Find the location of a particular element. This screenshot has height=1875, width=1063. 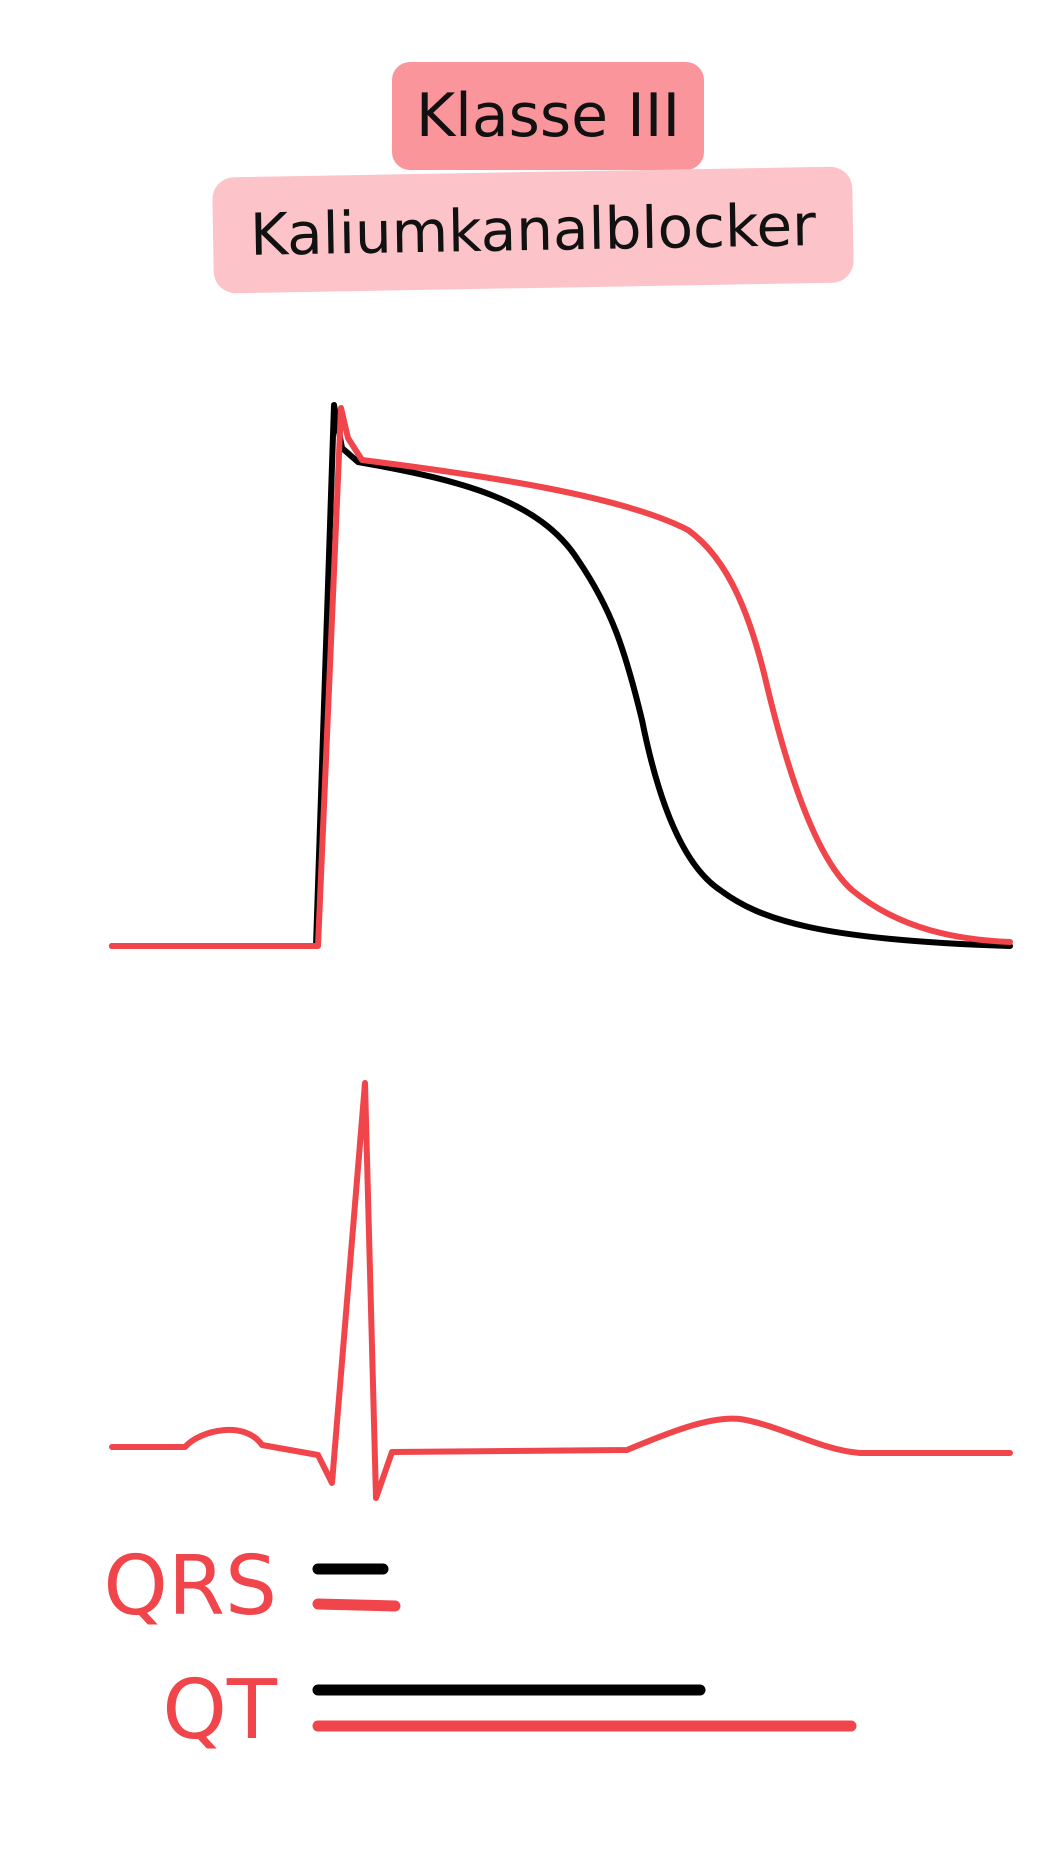

class-badge-label: Klasse III is located at coordinates (548, 116).